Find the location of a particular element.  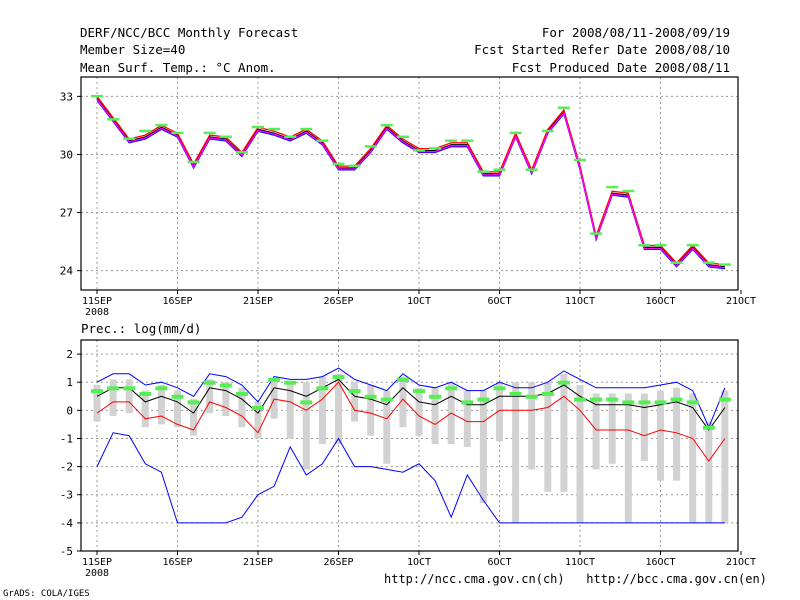

temp-xtick-label: 6OCT is located at coordinates (499, 301).